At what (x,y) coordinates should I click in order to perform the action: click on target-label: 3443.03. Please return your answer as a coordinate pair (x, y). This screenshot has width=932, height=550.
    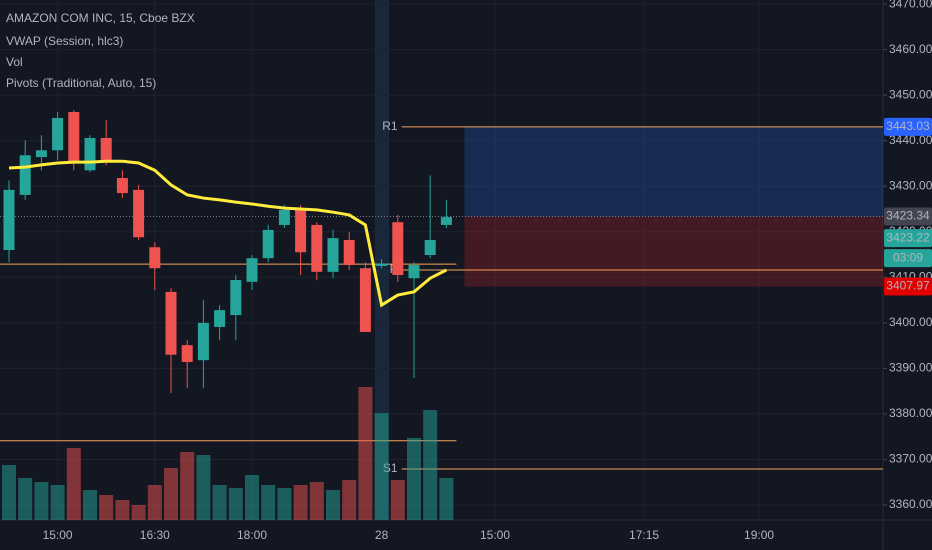
    Looking at the image, I should click on (908, 126).